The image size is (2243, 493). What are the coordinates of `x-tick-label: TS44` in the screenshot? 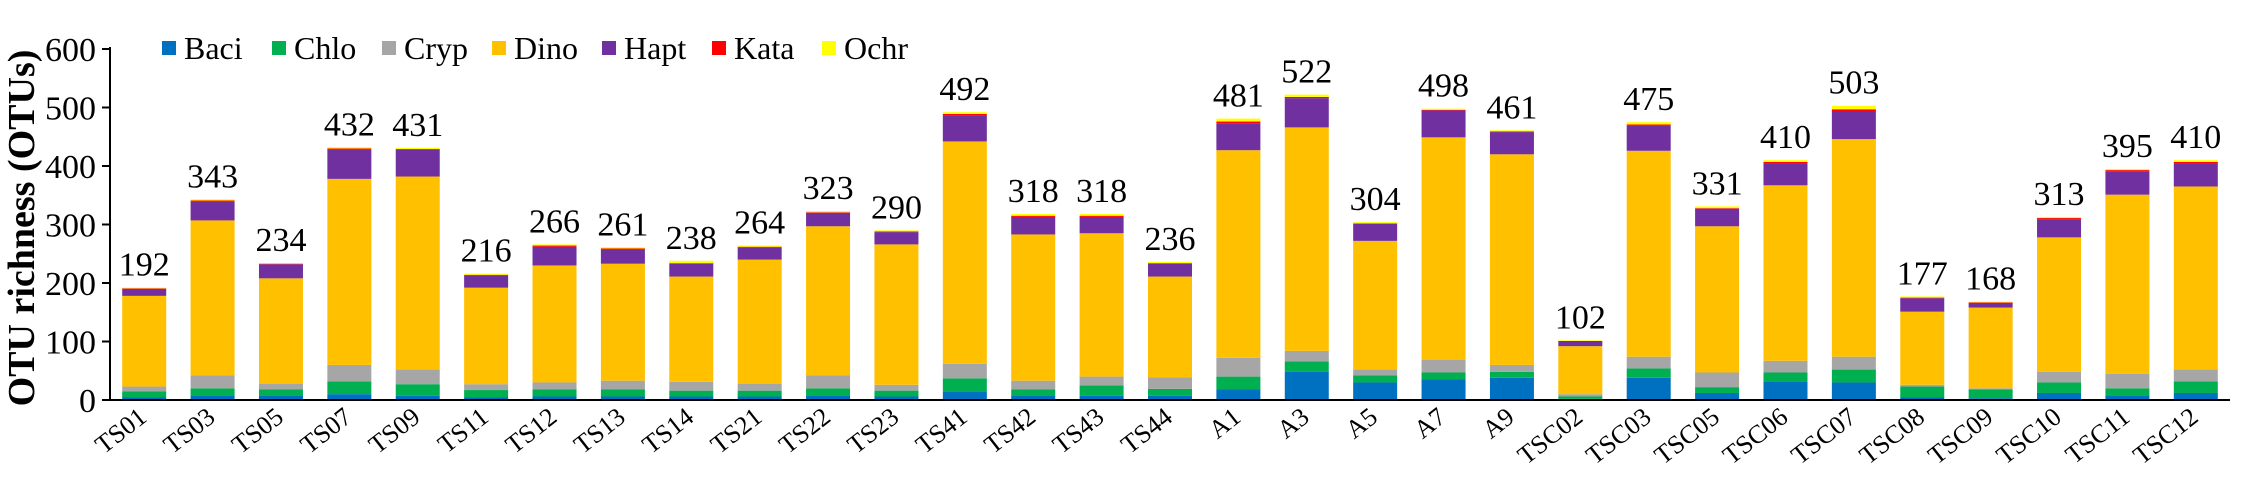 It's located at (1146, 431).